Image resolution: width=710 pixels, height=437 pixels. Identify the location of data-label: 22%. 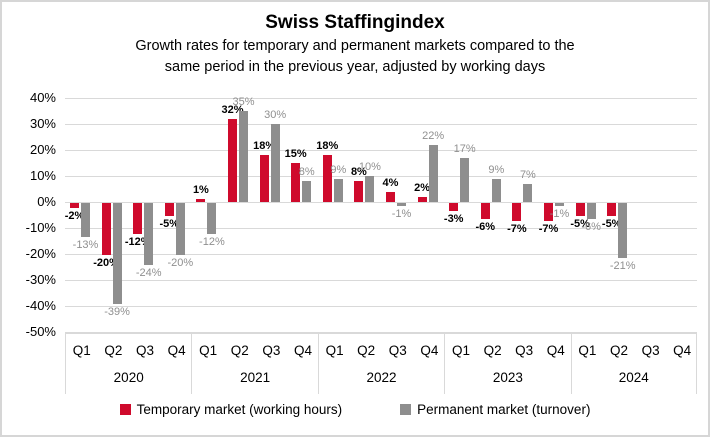
(433, 135).